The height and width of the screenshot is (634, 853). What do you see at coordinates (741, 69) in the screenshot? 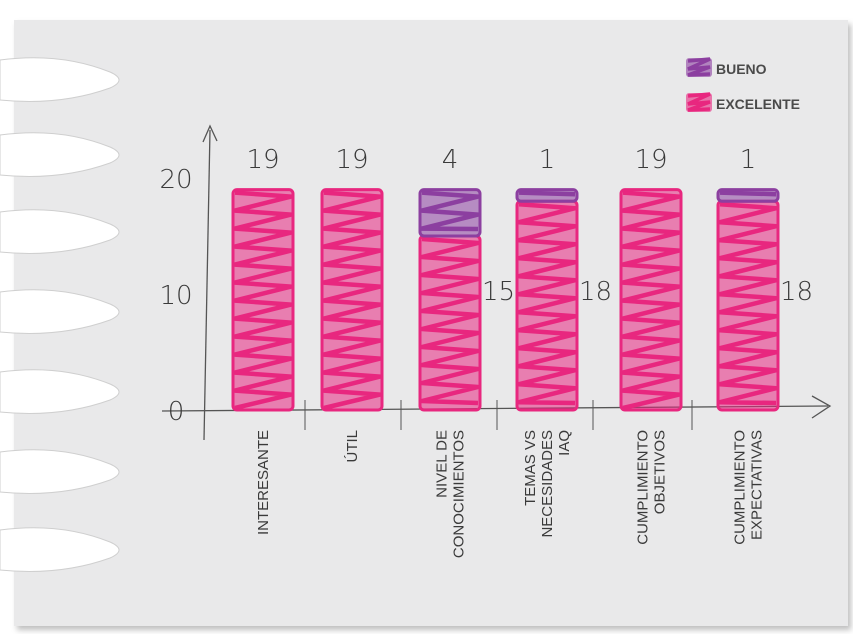
I see `legend-label: BUENO` at bounding box center [741, 69].